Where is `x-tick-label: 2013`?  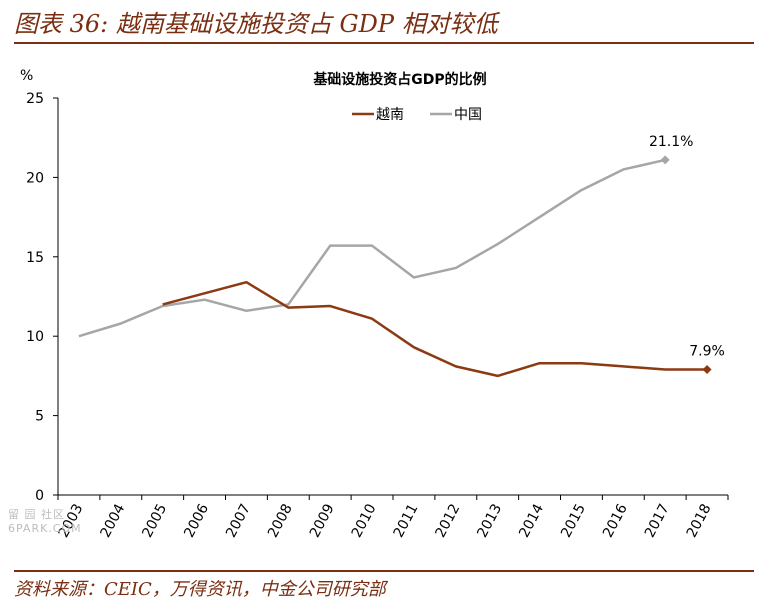 x-tick-label: 2013 is located at coordinates (489, 520).